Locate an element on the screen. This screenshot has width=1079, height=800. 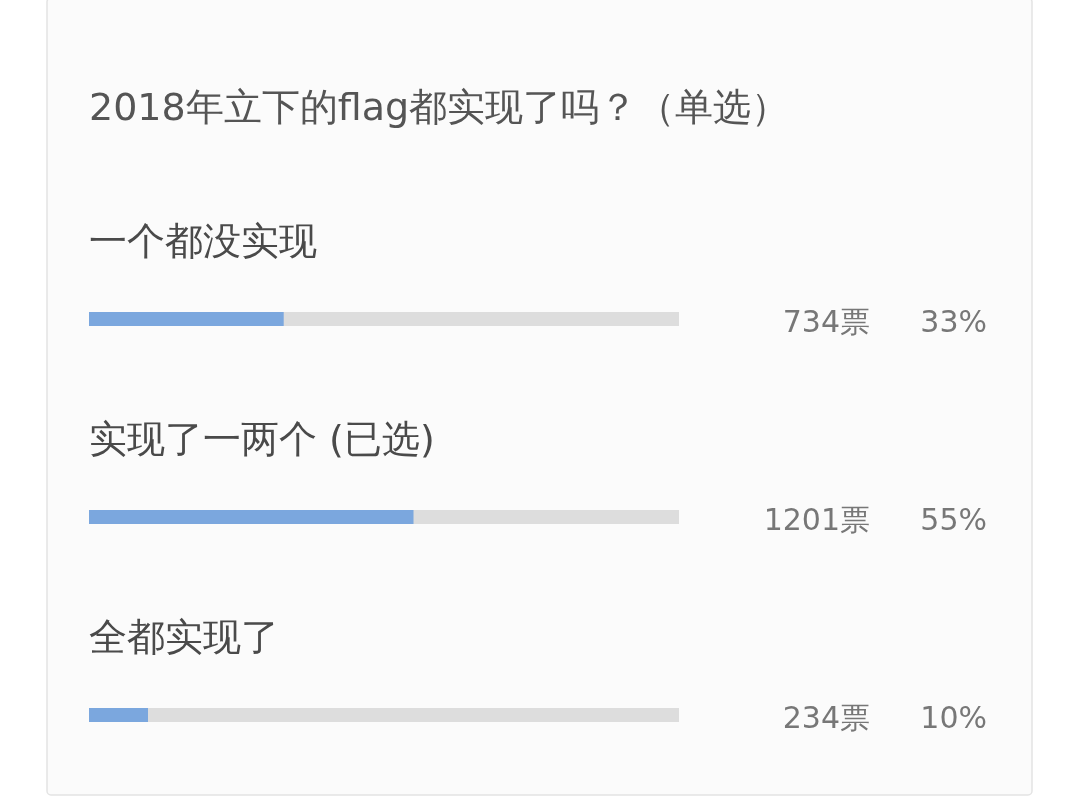
y-tick-label: 一个都没实现 is located at coordinates (203, 241).